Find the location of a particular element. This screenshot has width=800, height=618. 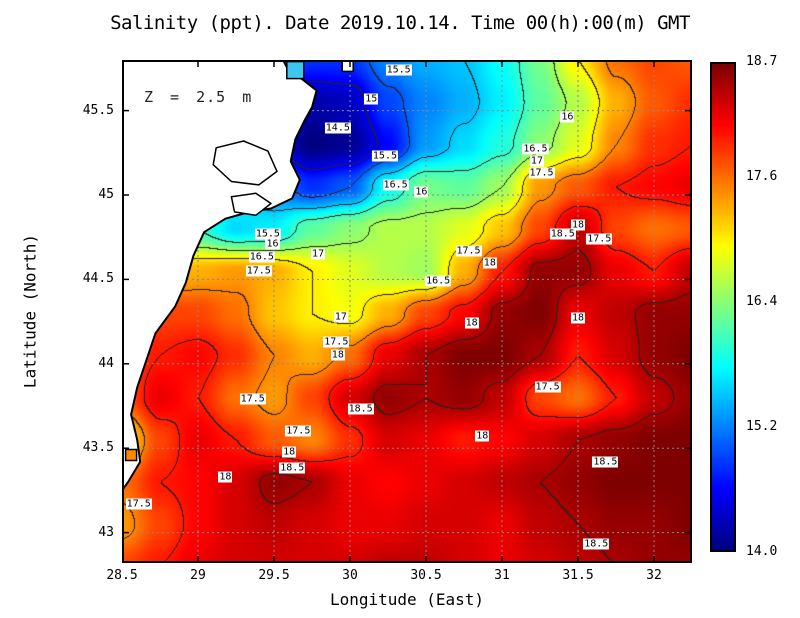

y-tick-label: 45.5 is located at coordinates (98, 110).